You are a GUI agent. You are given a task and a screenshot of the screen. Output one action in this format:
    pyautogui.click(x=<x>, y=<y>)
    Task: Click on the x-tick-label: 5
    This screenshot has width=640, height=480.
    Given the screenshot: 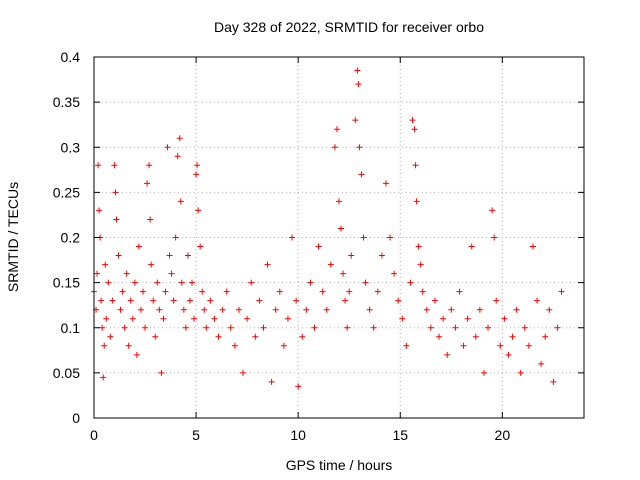 What is the action you would take?
    pyautogui.click(x=196, y=435)
    